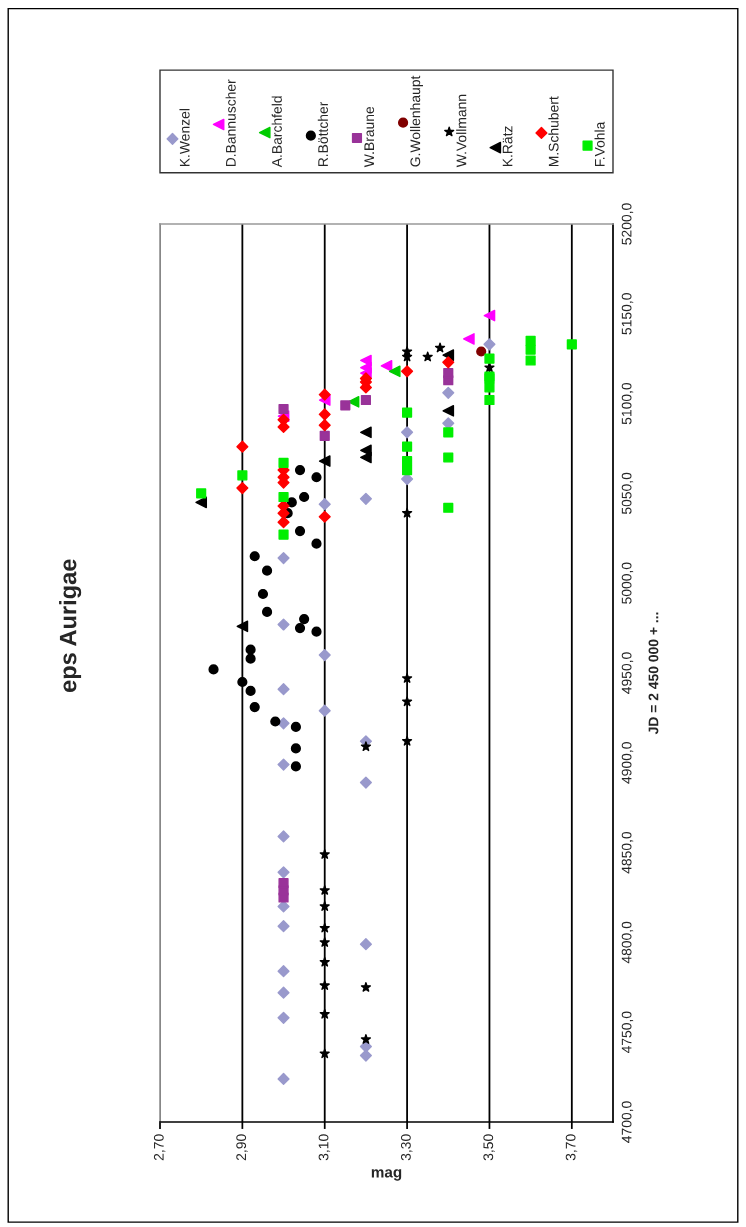 This screenshot has height=1227, width=746. Describe the element at coordinates (627, 673) in the screenshot. I see `y-tick-label: 4950,0` at that location.